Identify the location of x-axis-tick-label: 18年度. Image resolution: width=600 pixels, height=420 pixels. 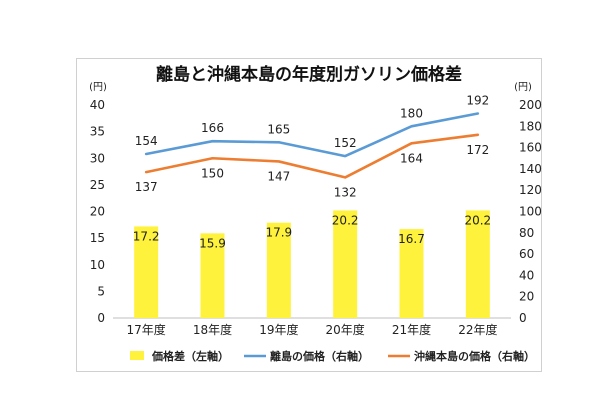
(212, 329).